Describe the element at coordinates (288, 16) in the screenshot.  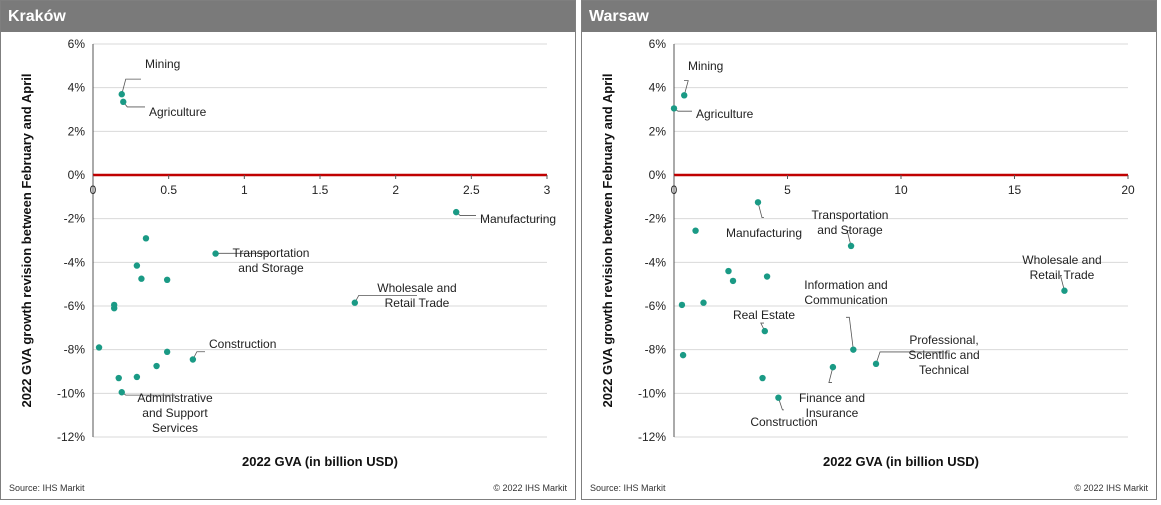
I see `krakow-panel-title: Kraków` at that location.